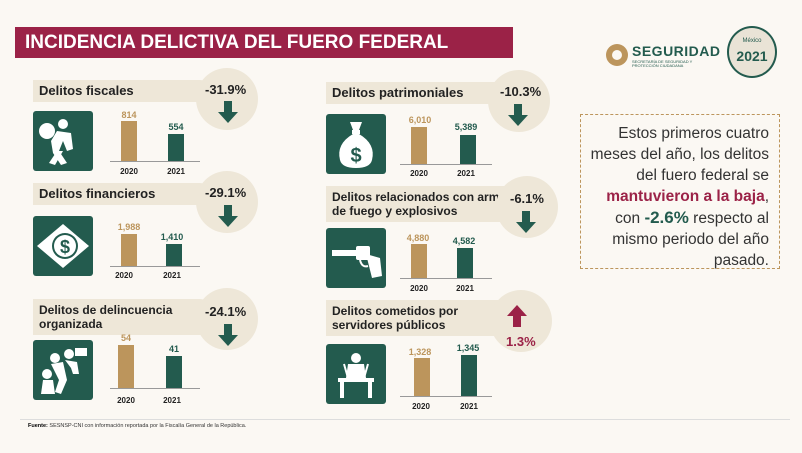 This screenshot has width=802, height=453. What do you see at coordinates (125, 338) in the screenshot?
I see `value-2020: 54` at bounding box center [125, 338].